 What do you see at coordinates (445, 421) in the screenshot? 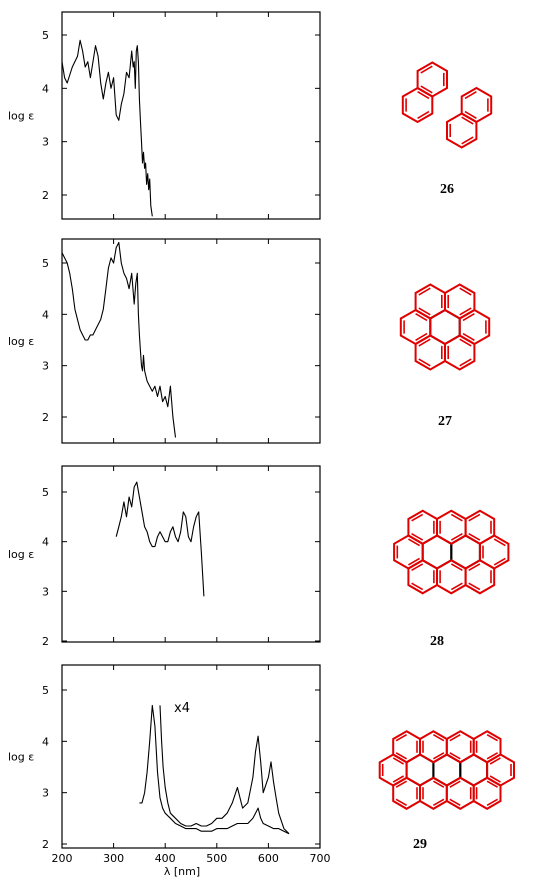
I see `compound-number: 27` at bounding box center [445, 421].